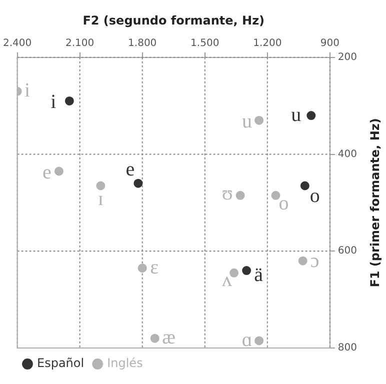 This screenshot has height=384, width=386. What do you see at coordinates (60, 363) in the screenshot?
I see `legend-label: Español` at bounding box center [60, 363].